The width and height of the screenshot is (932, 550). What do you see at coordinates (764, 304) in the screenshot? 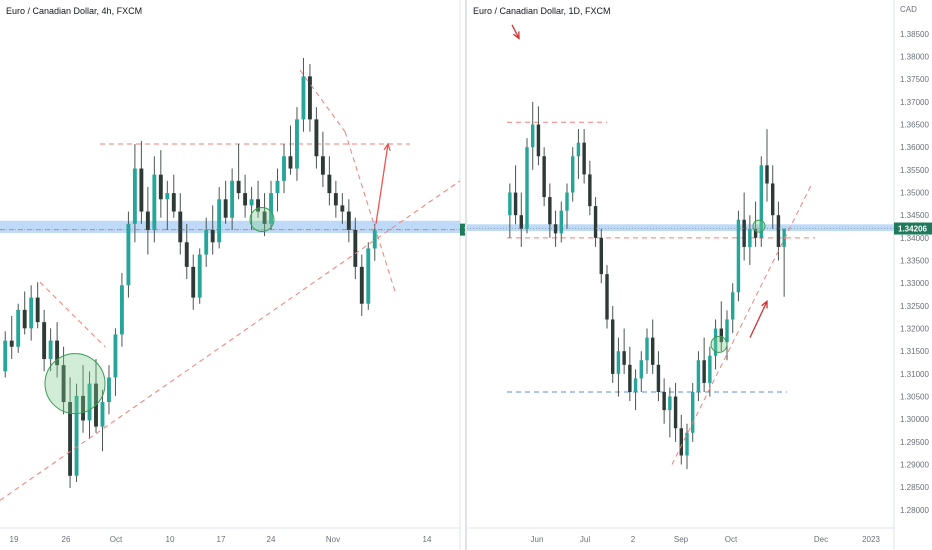
I see `arrow-head` at bounding box center [764, 304].